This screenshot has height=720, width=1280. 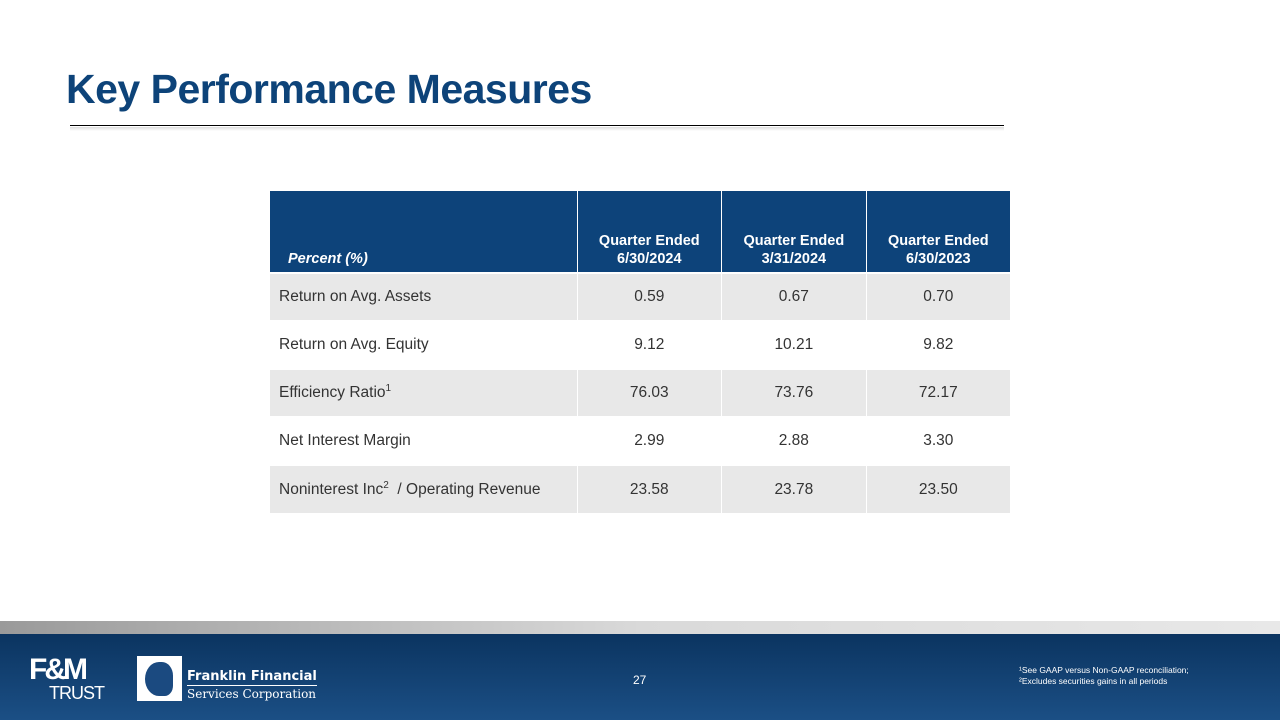 What do you see at coordinates (355, 296) in the screenshot?
I see `label-text: Return on Avg. Assets` at bounding box center [355, 296].